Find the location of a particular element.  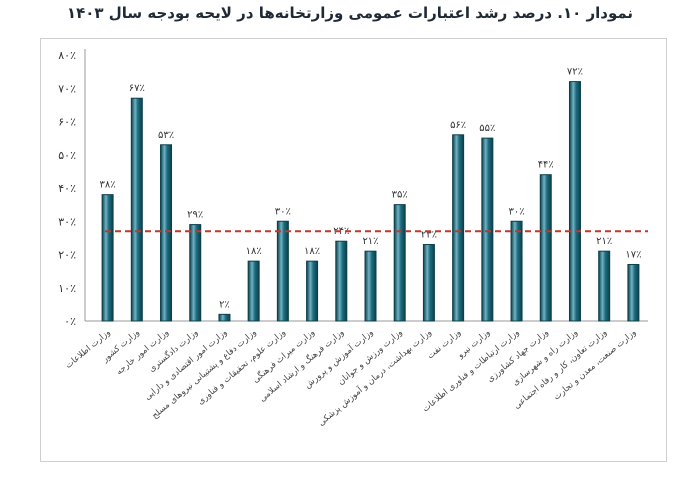

y-tick-label: ۲۰٪ is located at coordinates (67, 255).